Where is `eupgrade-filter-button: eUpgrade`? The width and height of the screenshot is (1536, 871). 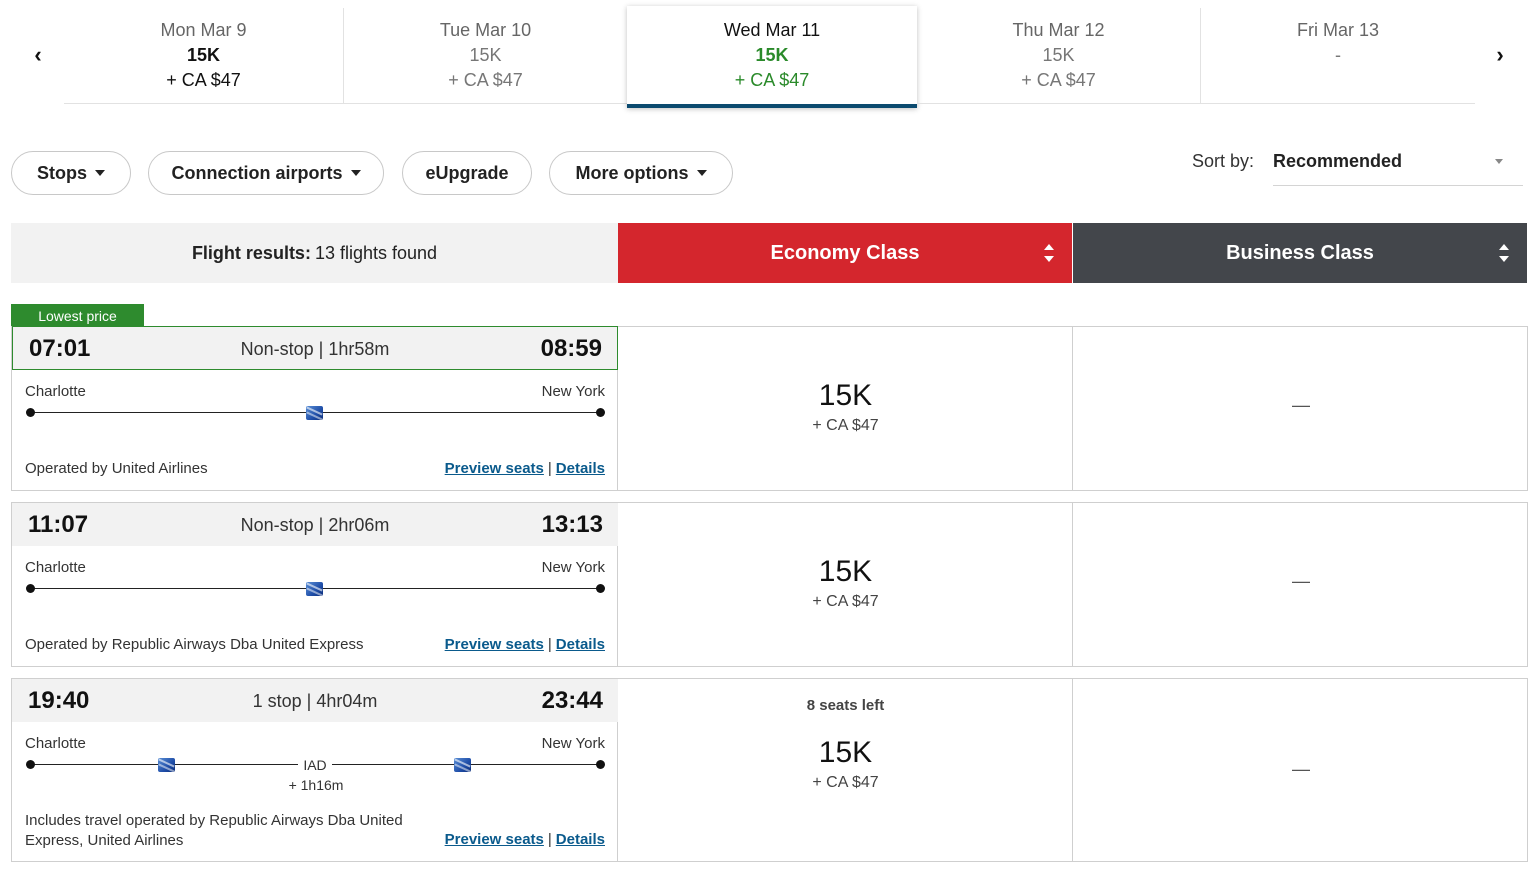 eupgrade-filter-button: eUpgrade is located at coordinates (467, 173).